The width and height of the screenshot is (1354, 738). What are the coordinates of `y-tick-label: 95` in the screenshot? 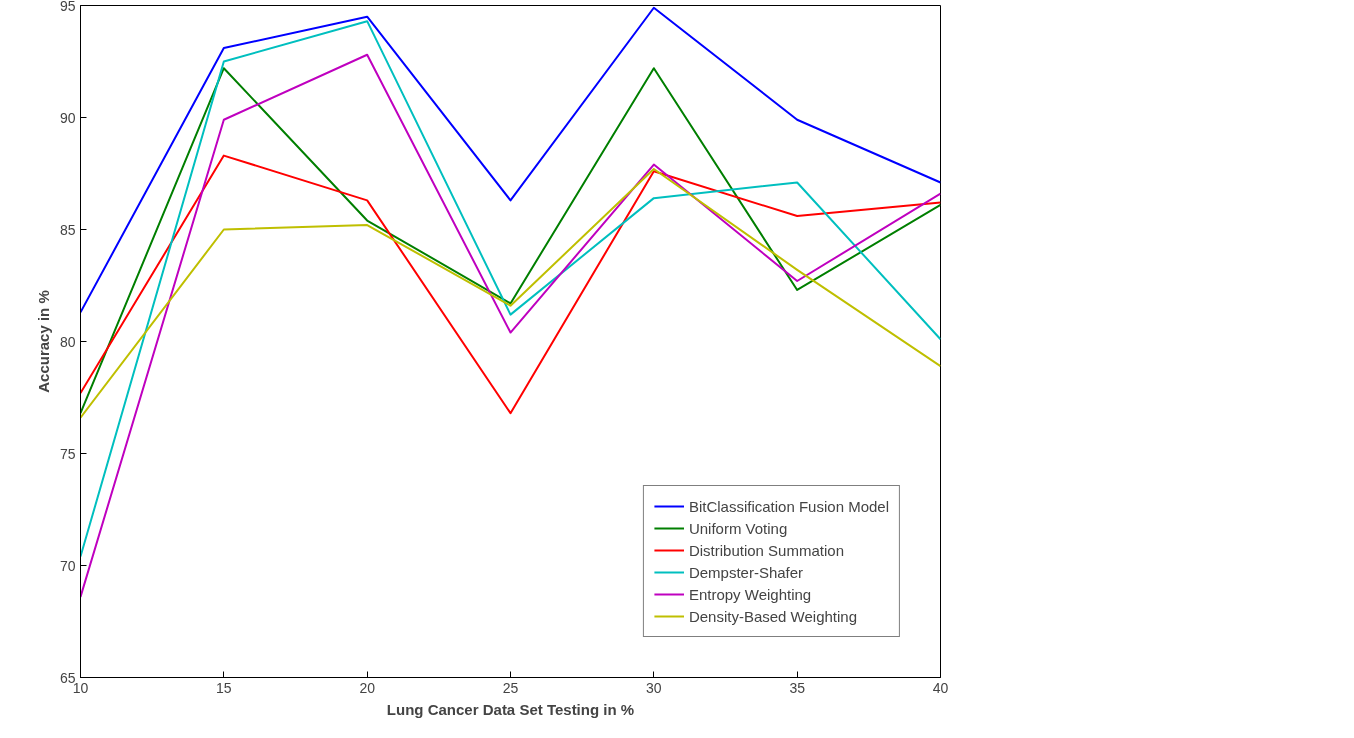 It's located at (67, 7).